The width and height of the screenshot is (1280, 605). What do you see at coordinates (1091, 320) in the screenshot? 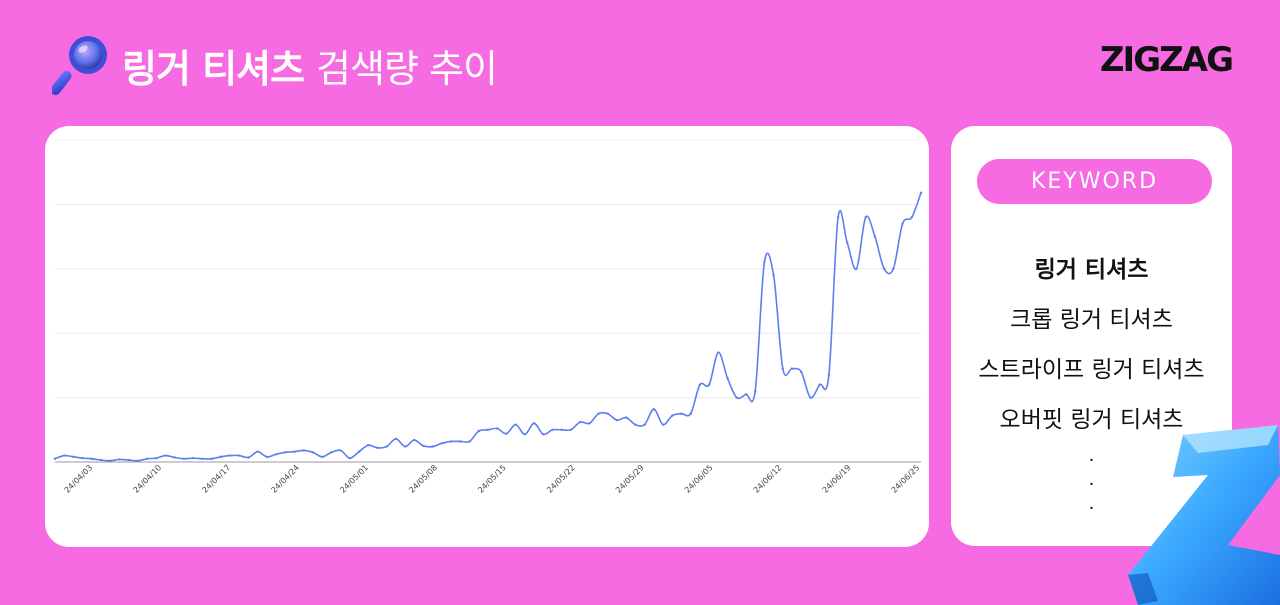
I see `keyword-item: 크롭 링거 티셔츠` at bounding box center [1091, 320].